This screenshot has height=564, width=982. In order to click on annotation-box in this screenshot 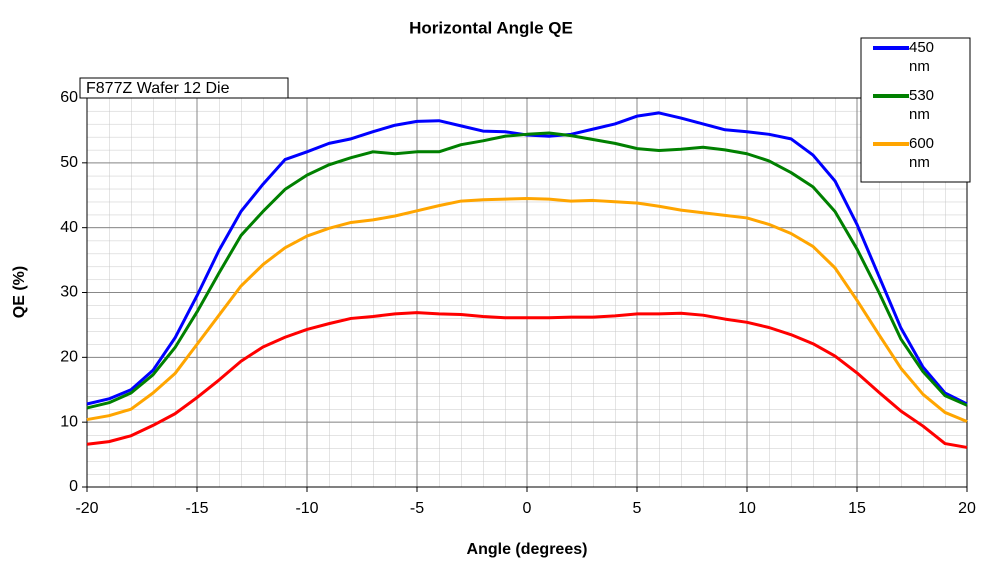, I will do `click(184, 88)`.